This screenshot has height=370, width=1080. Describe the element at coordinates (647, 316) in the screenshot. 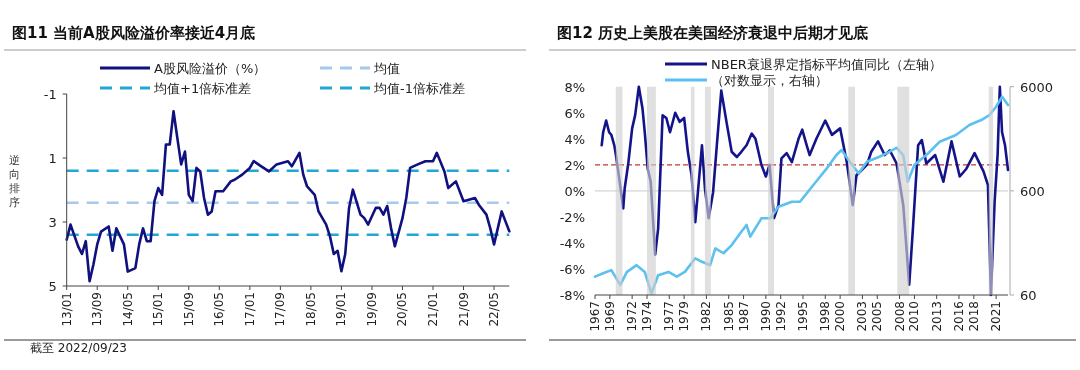

I see `x-tick-label: 1974` at that location.